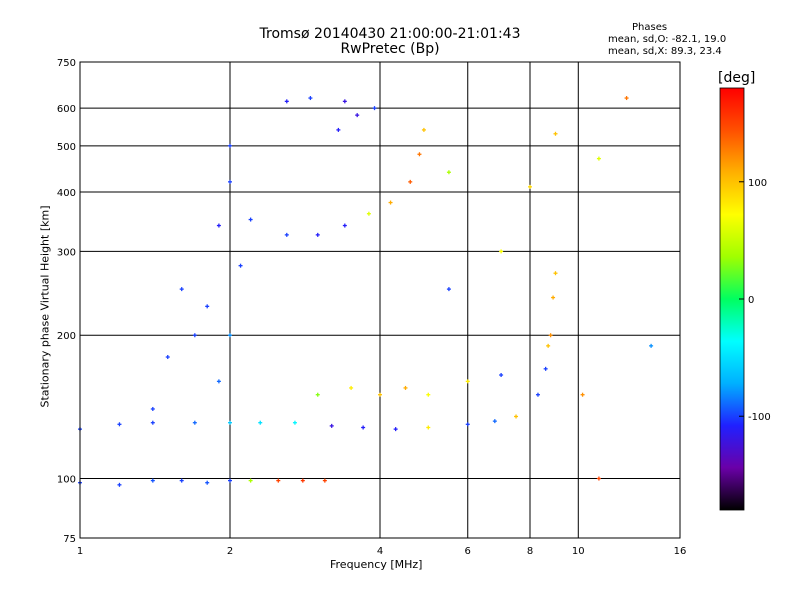 This screenshot has width=800, height=600. I want to click on x-tick-label: 2, so click(230, 551).